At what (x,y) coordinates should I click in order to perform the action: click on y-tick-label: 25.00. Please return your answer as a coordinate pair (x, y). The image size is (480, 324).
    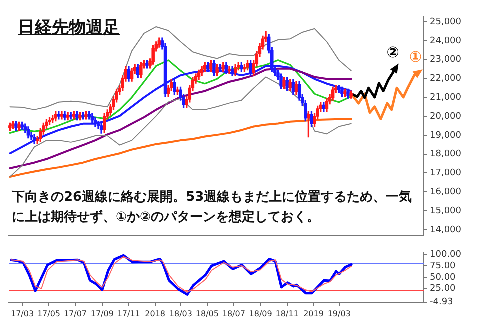
    Looking at the image, I should click on (443, 289).